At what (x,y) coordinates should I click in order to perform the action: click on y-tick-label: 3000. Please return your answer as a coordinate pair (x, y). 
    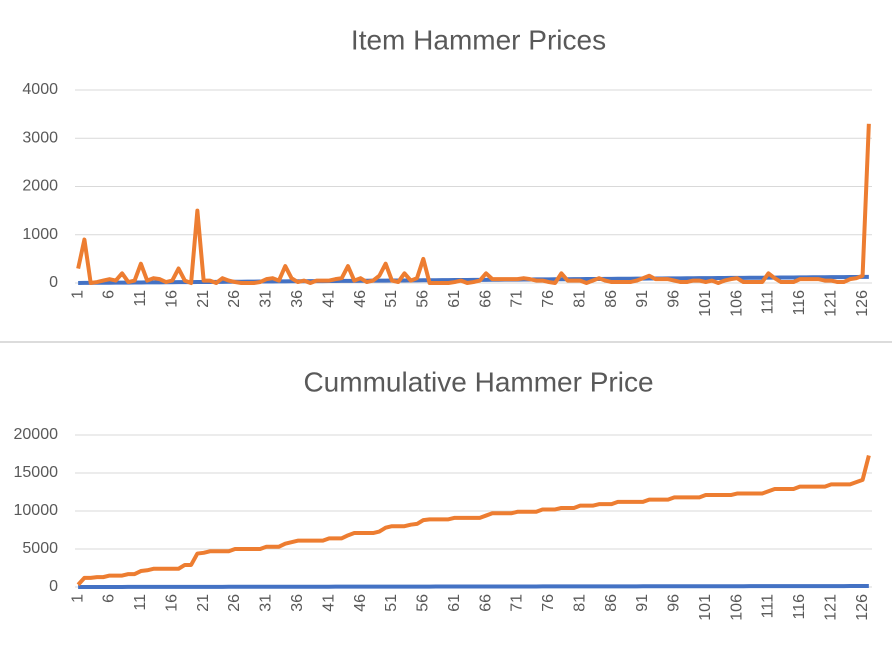
    Looking at the image, I should click on (40, 137).